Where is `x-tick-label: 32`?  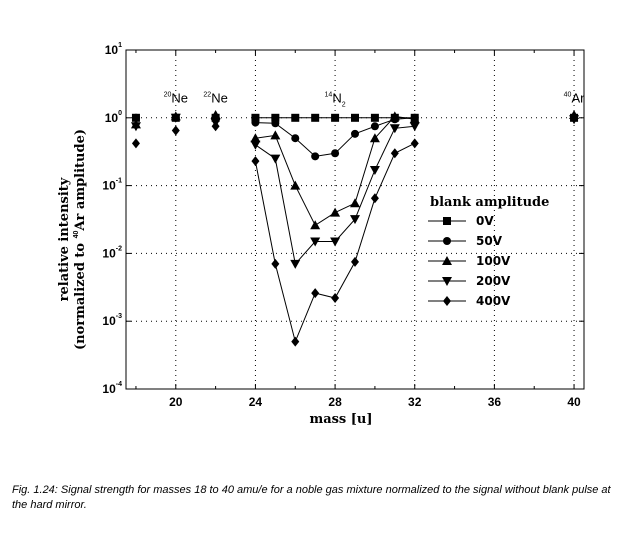 x-tick-label: 32 is located at coordinates (415, 402).